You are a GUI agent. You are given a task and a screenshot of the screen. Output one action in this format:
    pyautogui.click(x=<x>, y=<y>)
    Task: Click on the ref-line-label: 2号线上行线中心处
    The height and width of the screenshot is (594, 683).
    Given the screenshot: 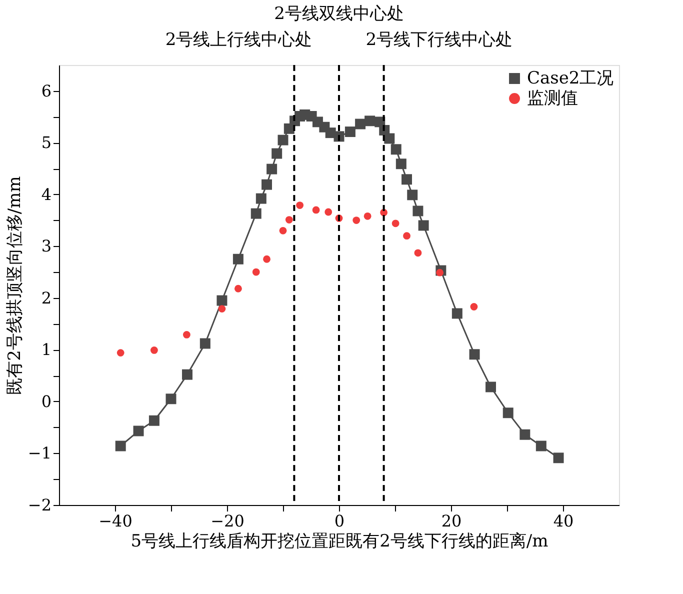 What is the action you would take?
    pyautogui.click(x=238, y=40)
    